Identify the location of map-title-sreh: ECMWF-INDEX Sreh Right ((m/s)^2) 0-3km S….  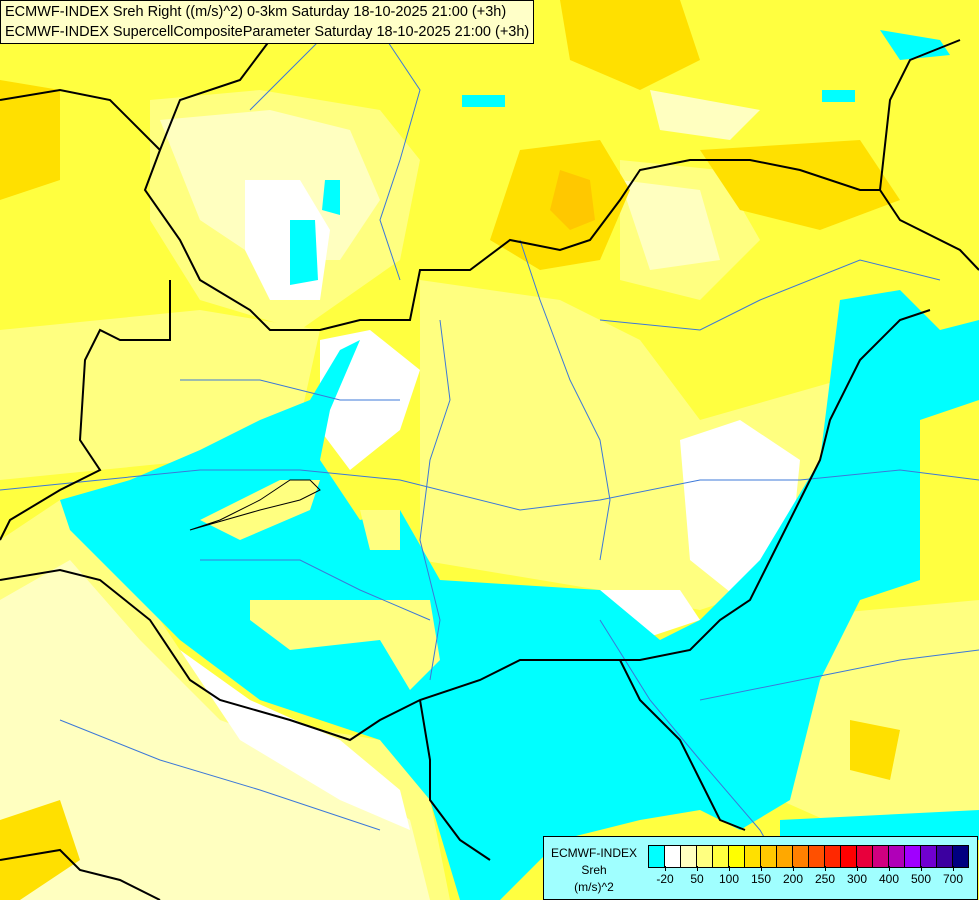
(256, 12).